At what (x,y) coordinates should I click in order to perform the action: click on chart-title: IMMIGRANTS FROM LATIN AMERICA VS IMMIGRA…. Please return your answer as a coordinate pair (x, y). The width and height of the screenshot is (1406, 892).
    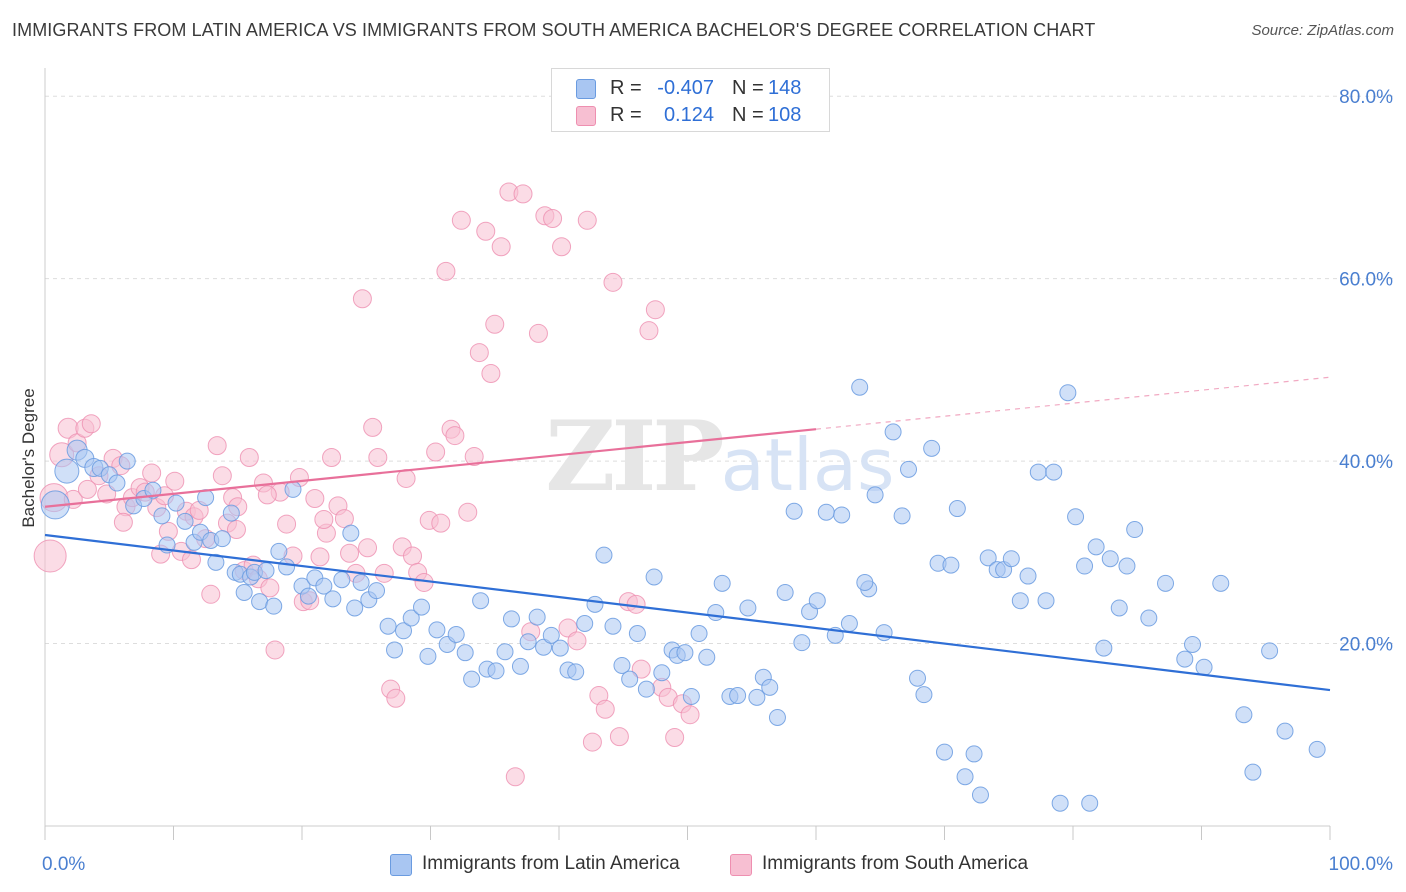
    Looking at the image, I should click on (554, 30).